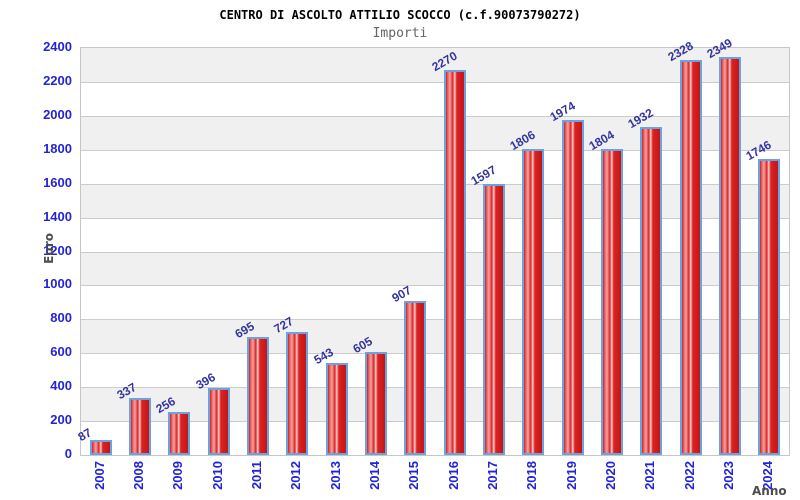 The image size is (800, 500). Describe the element at coordinates (217, 475) in the screenshot. I see `x-tick-label: 2010` at that location.